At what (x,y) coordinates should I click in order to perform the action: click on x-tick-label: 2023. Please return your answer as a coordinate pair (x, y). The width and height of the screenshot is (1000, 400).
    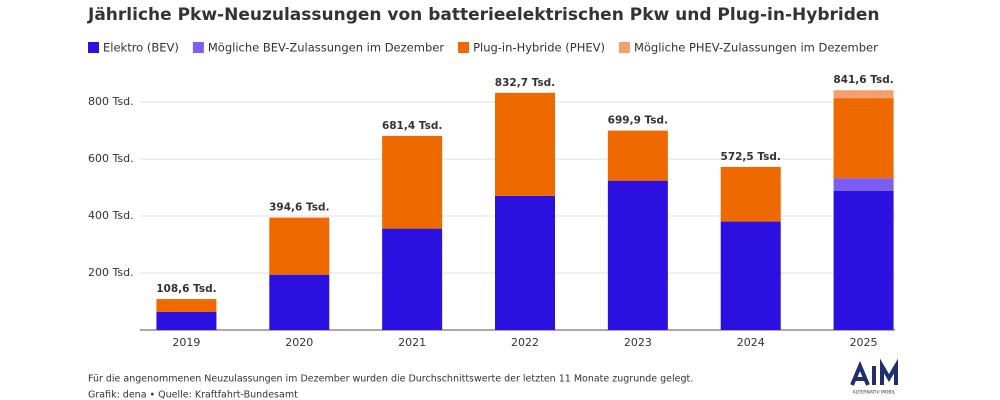
    Looking at the image, I should click on (638, 342).